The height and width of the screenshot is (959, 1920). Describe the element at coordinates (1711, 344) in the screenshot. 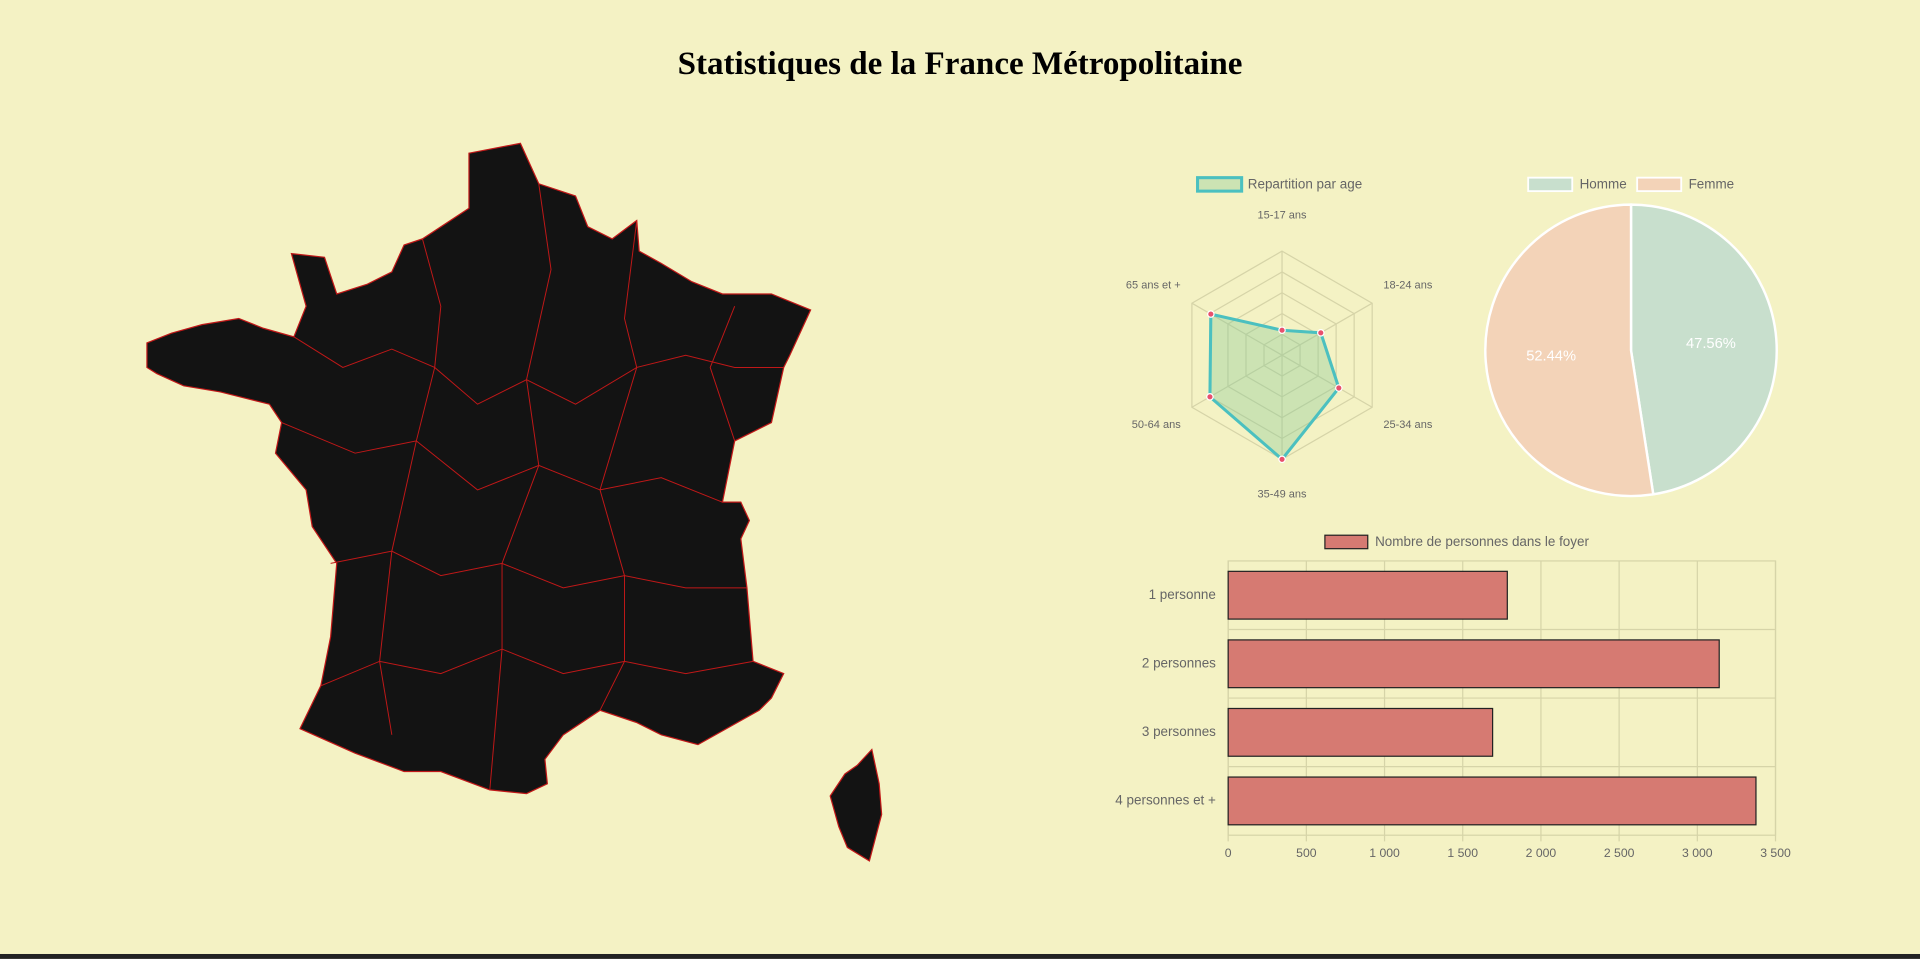

I see `slice-label: 47.56%` at that location.